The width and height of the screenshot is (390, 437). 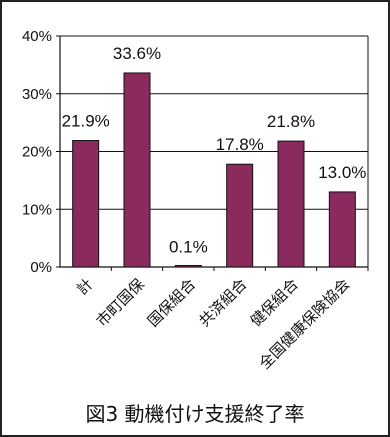 What do you see at coordinates (37, 36) in the screenshot?
I see `y-tick-label: 40%` at bounding box center [37, 36].